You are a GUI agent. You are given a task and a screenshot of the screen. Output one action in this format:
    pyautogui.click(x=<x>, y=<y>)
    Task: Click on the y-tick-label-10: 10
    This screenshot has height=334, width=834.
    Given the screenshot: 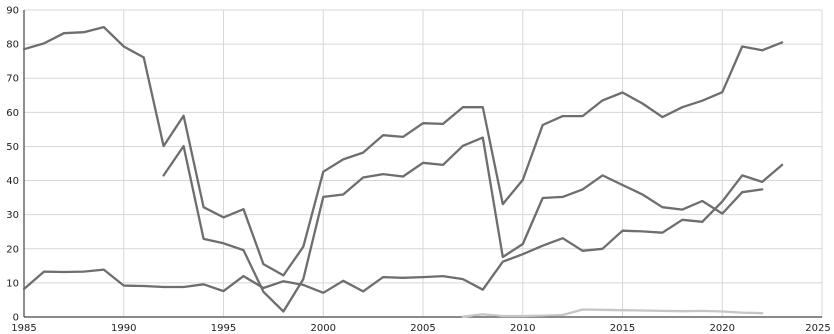 What is the action you would take?
    pyautogui.click(x=12, y=283)
    